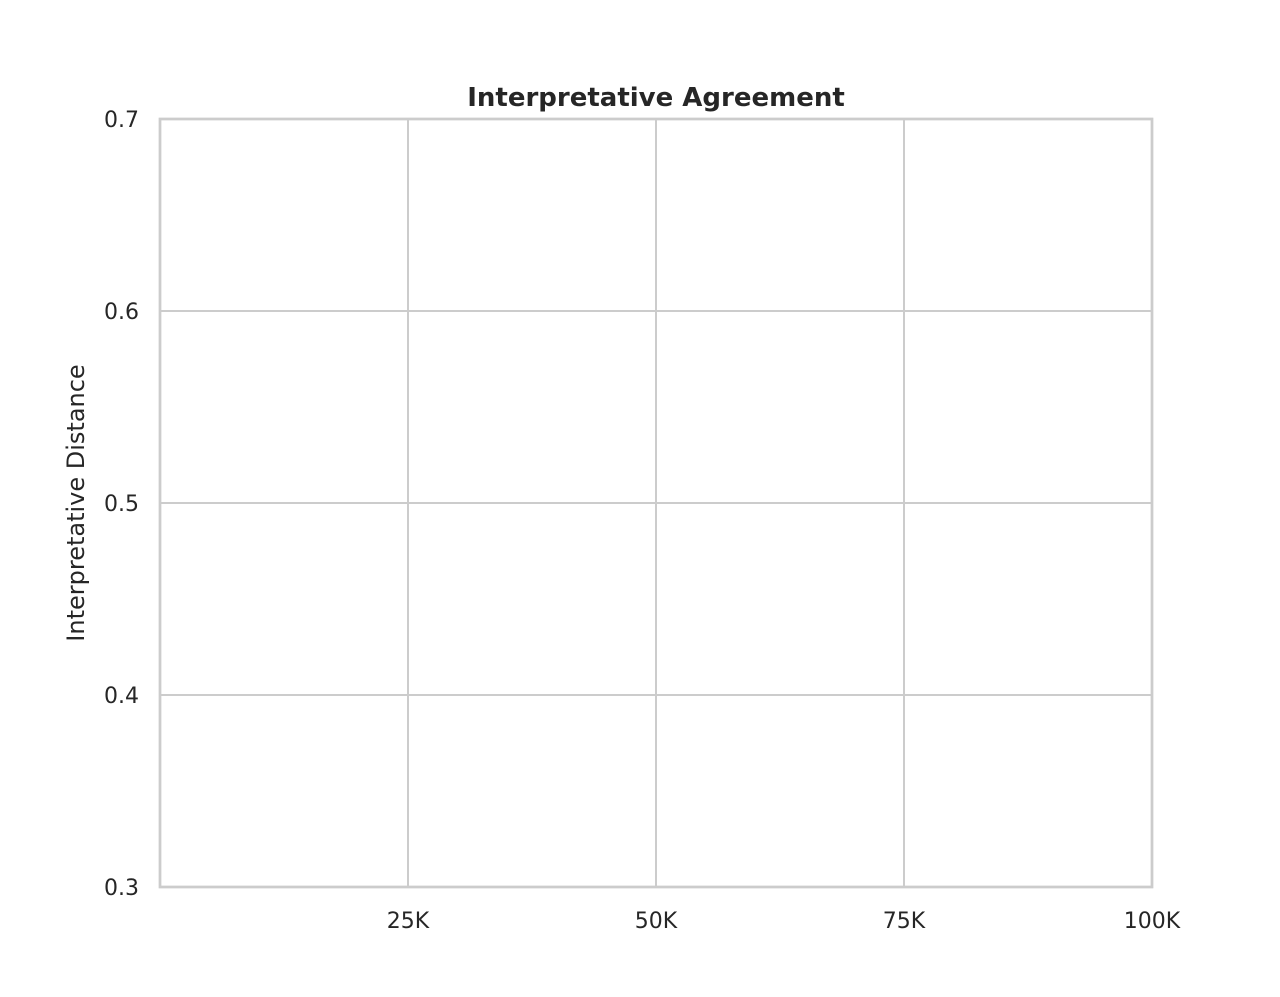  Describe the element at coordinates (904, 921) in the screenshot. I see `x-tick-label: 75K` at that location.